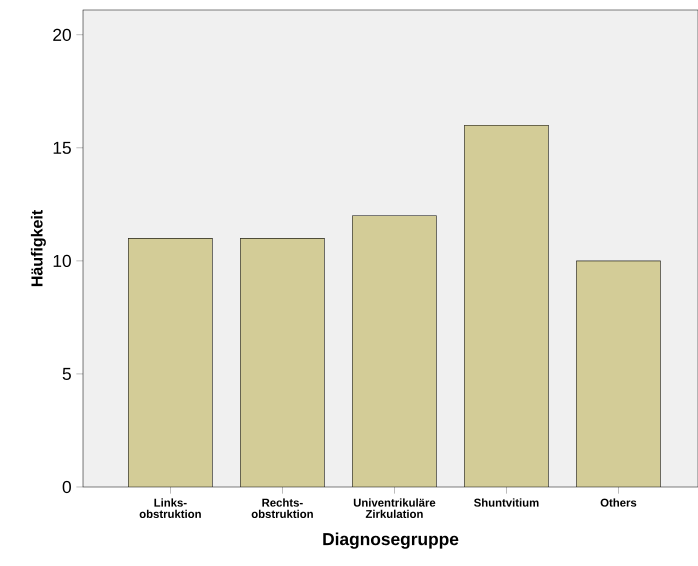 The image size is (698, 566). What do you see at coordinates (62, 34) in the screenshot?
I see `y-tick-label: 20` at bounding box center [62, 34].